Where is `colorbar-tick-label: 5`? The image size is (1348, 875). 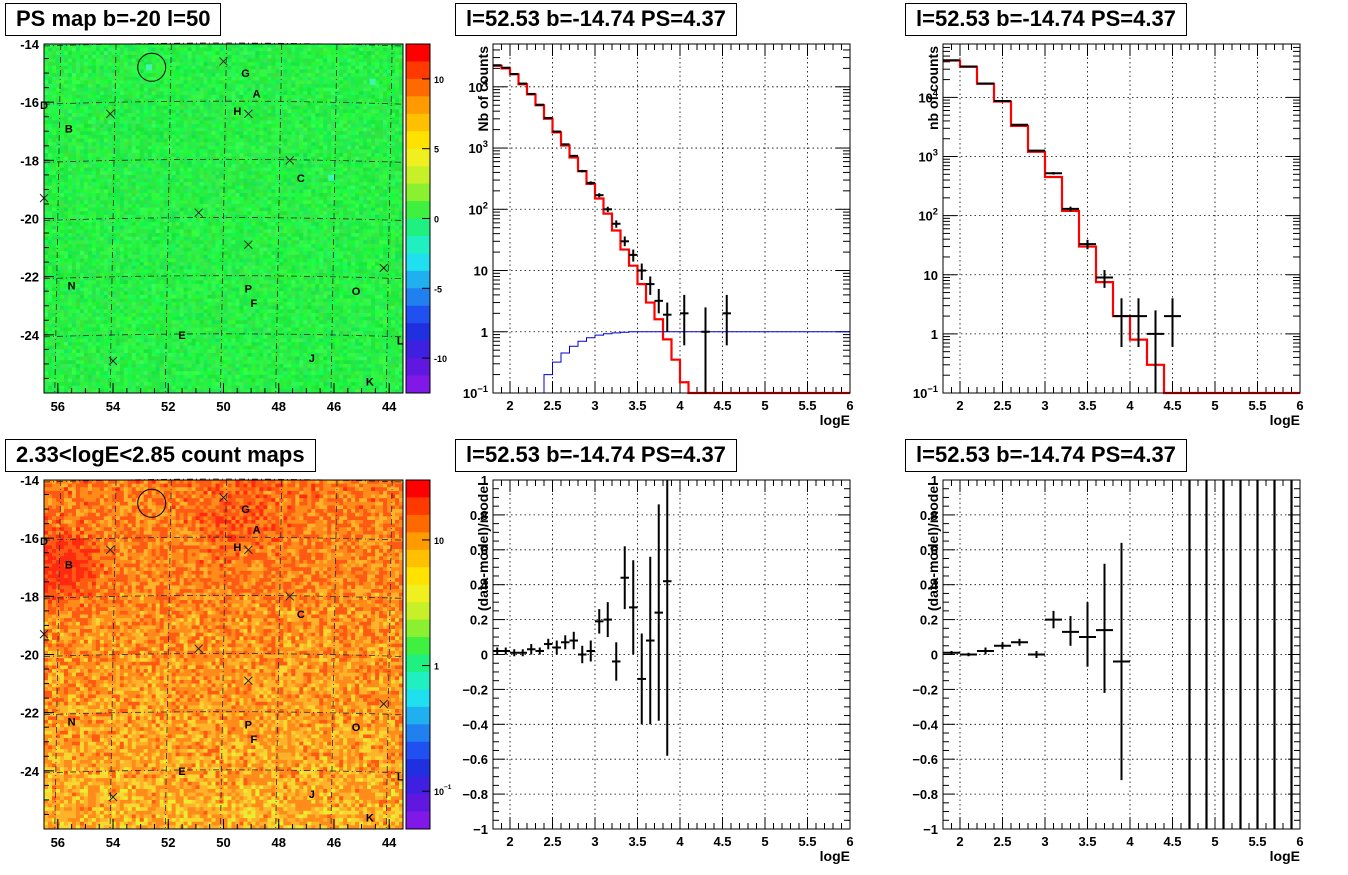
colorbar-tick-label: 5 is located at coordinates (436, 150).